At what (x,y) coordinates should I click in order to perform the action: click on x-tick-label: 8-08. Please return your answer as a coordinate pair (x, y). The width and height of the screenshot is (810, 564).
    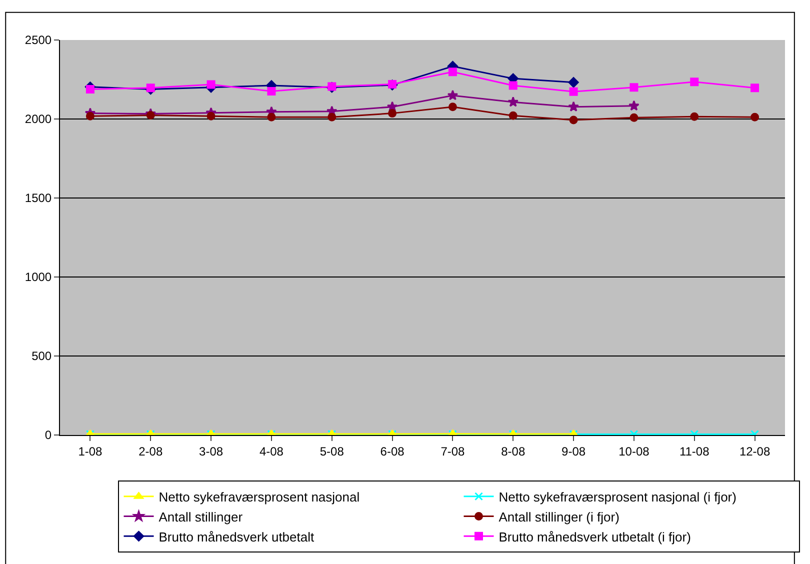
    Looking at the image, I should click on (513, 451).